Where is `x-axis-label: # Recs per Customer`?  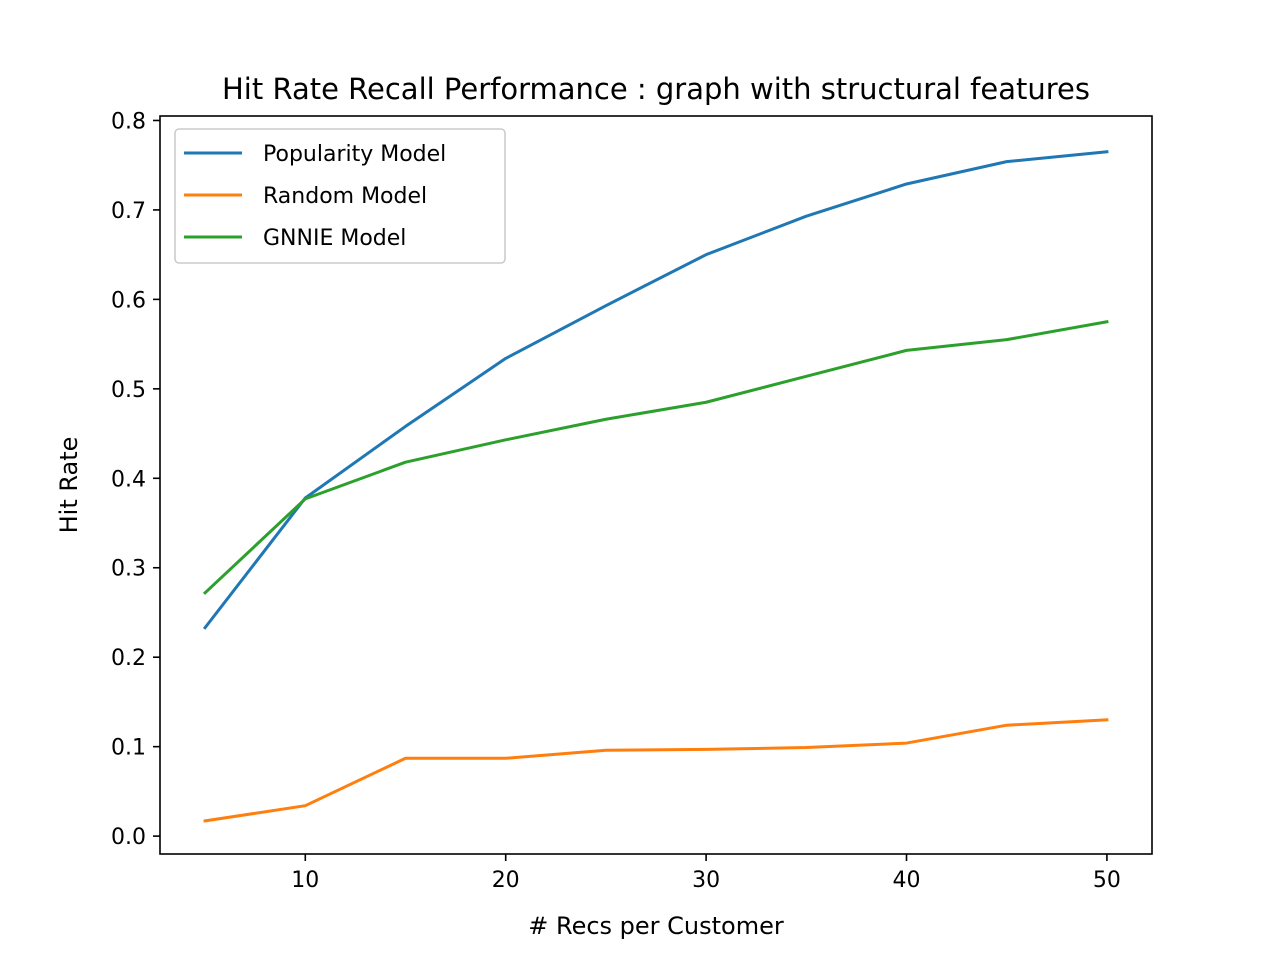
x-axis-label: # Recs per Customer is located at coordinates (656, 926).